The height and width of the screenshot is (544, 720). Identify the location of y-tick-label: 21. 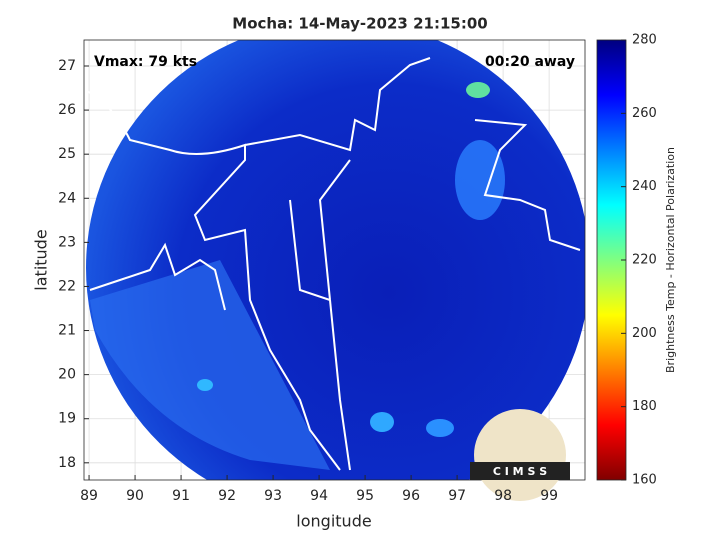
(67, 331).